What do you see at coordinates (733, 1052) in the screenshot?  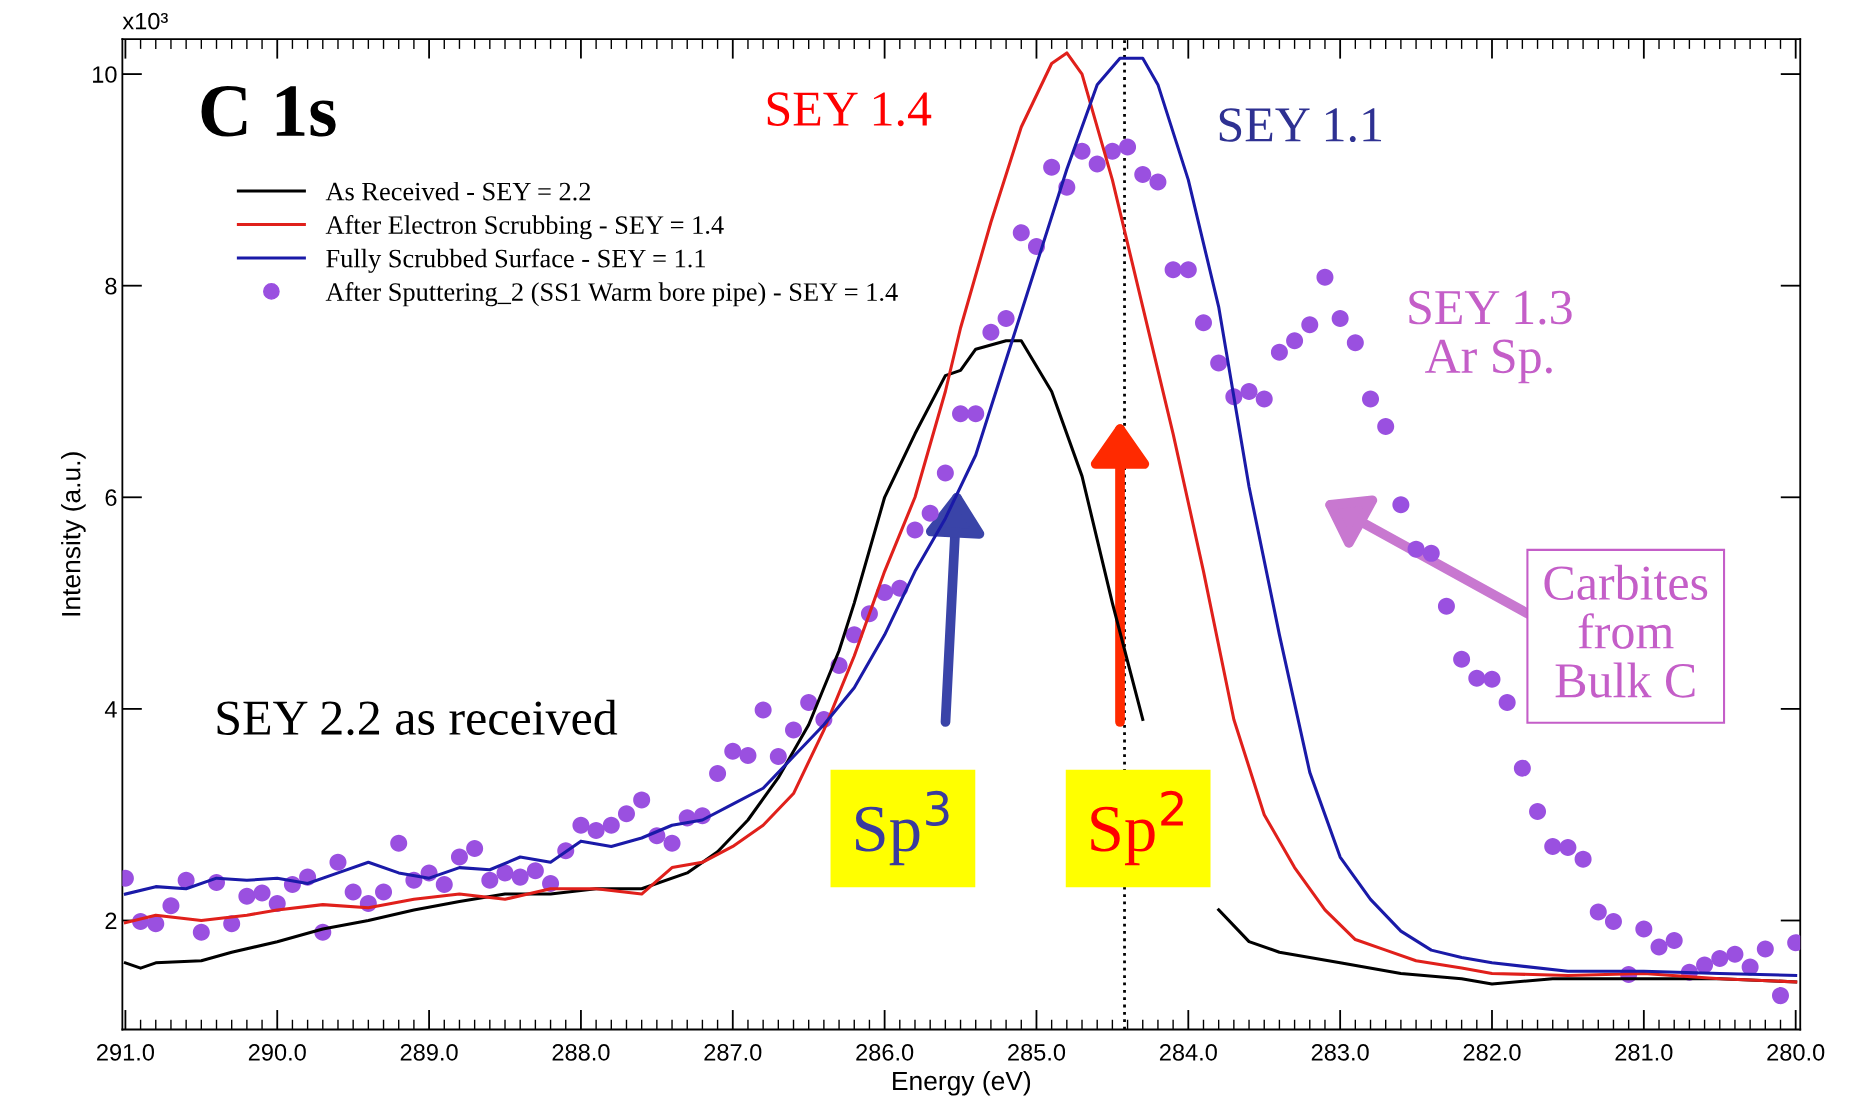 I see `x-tick-label: 287.0` at bounding box center [733, 1052].